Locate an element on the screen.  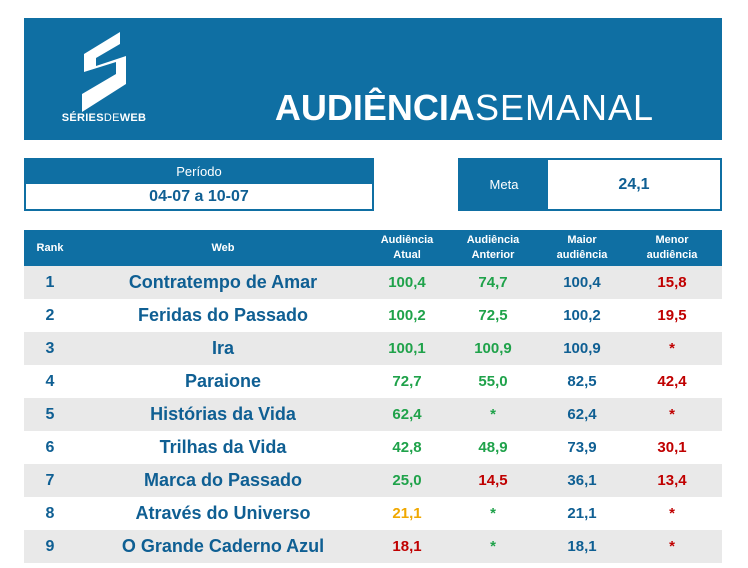
cell-atual: 21,1 is located at coordinates (407, 513).